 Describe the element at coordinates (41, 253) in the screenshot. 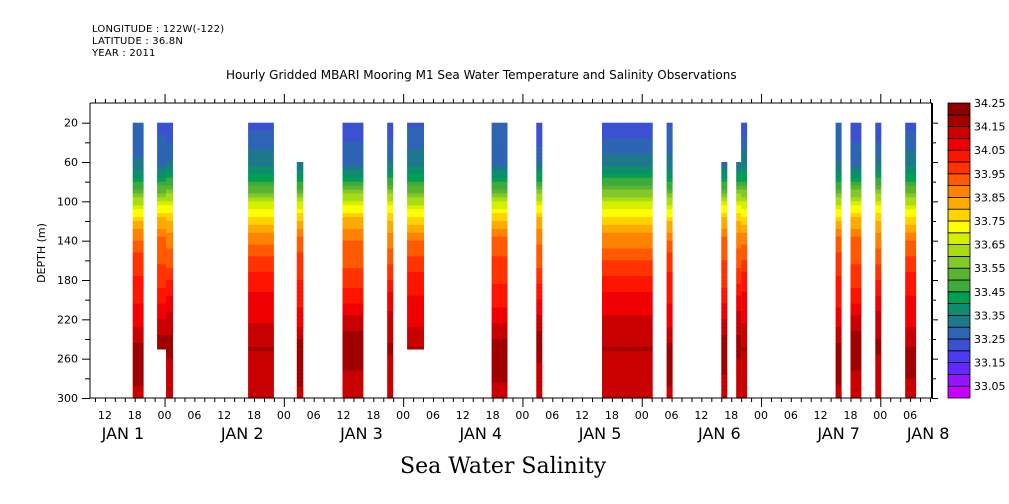

I see `y-axis-label: DEPTH (m)` at that location.